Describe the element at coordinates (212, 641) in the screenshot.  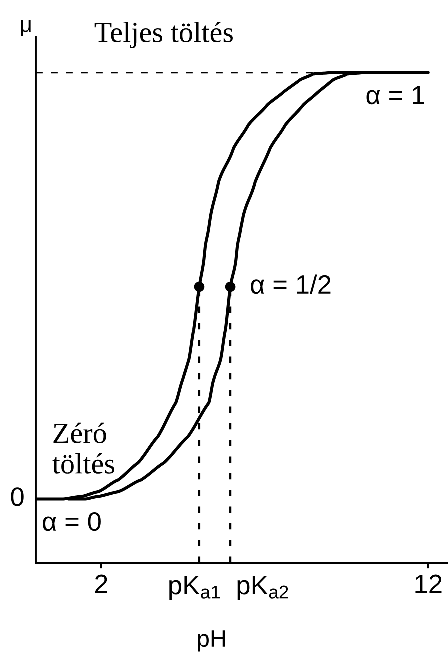
I see `x-axis-title: pH` at that location.